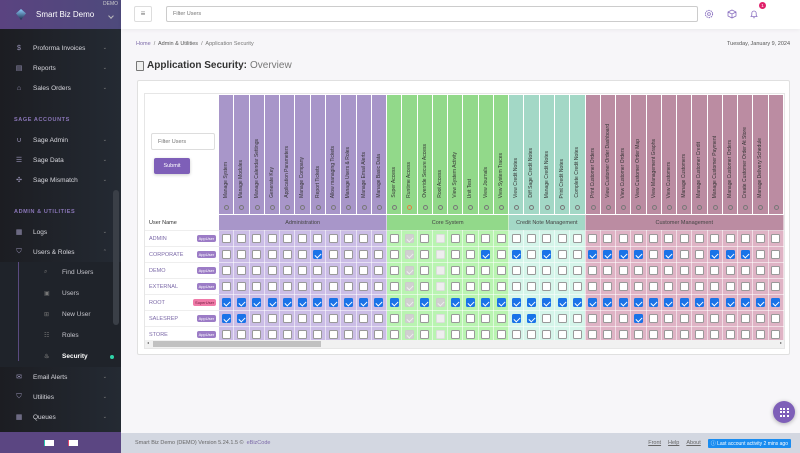  What do you see at coordinates (157, 270) in the screenshot?
I see `user-name: DEMO` at bounding box center [157, 270].